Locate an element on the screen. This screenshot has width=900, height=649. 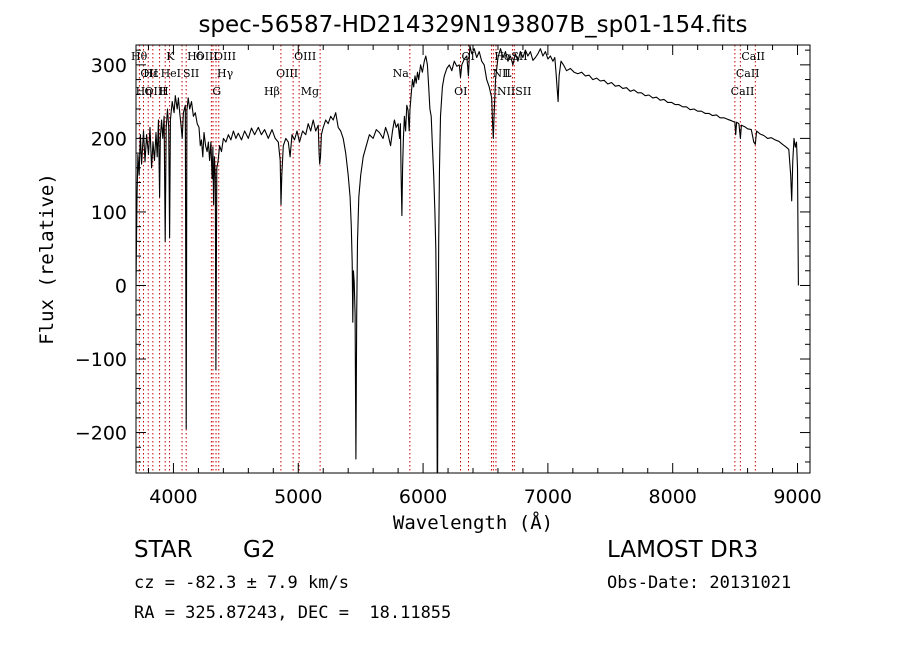
x-tick-label: 7000 is located at coordinates (548, 497).